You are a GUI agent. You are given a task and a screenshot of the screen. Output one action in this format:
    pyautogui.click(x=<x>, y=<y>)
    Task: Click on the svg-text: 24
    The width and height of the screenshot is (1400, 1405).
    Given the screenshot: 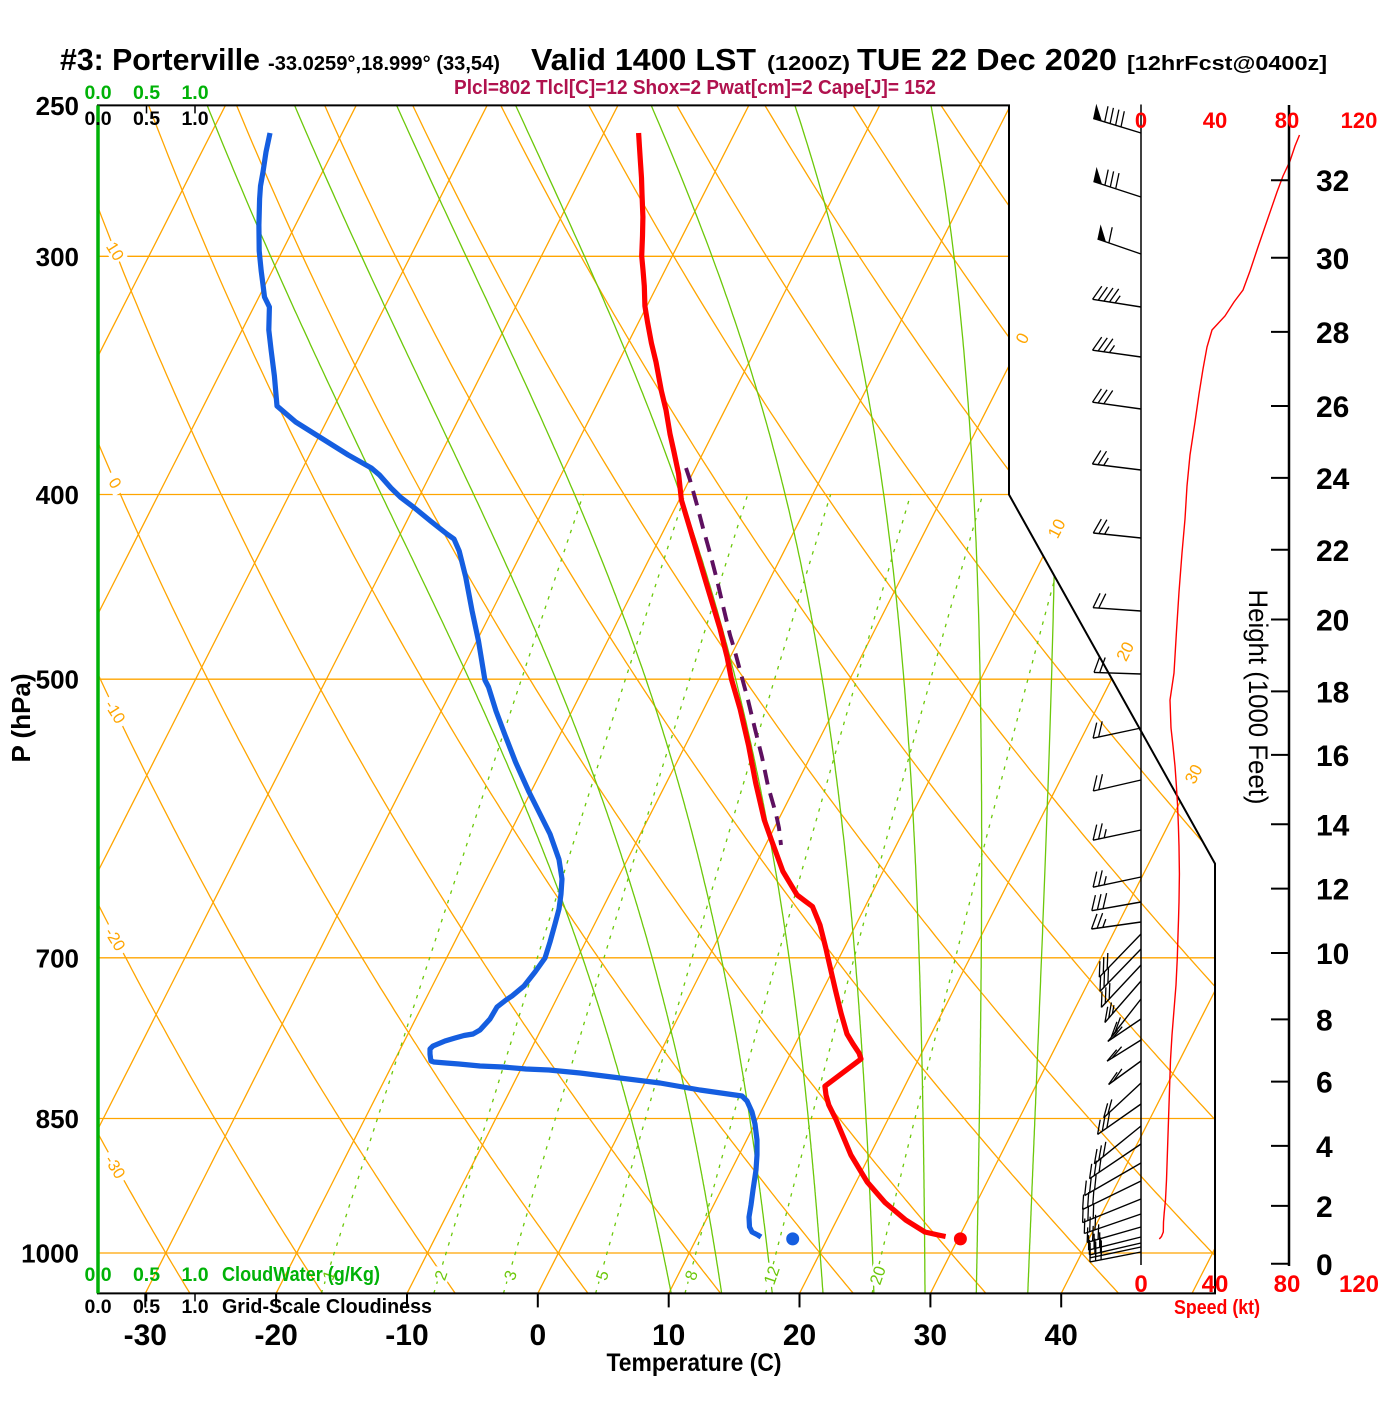 What is the action you would take?
    pyautogui.click(x=1333, y=479)
    